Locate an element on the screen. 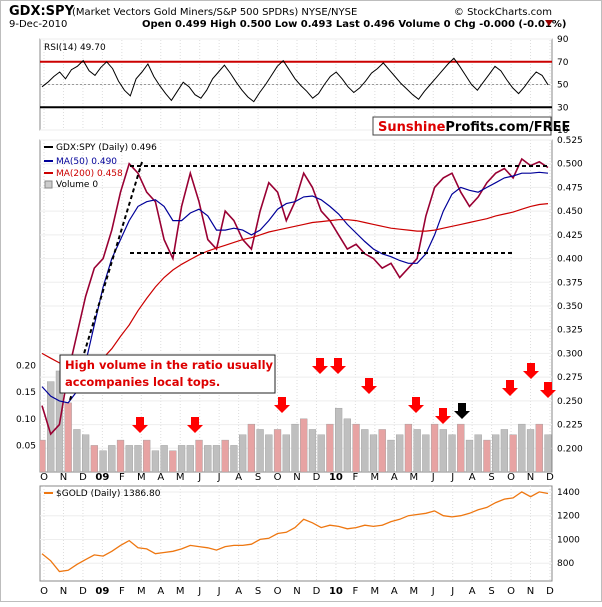  callout-line-2: accompanies local tops. is located at coordinates (142, 382).